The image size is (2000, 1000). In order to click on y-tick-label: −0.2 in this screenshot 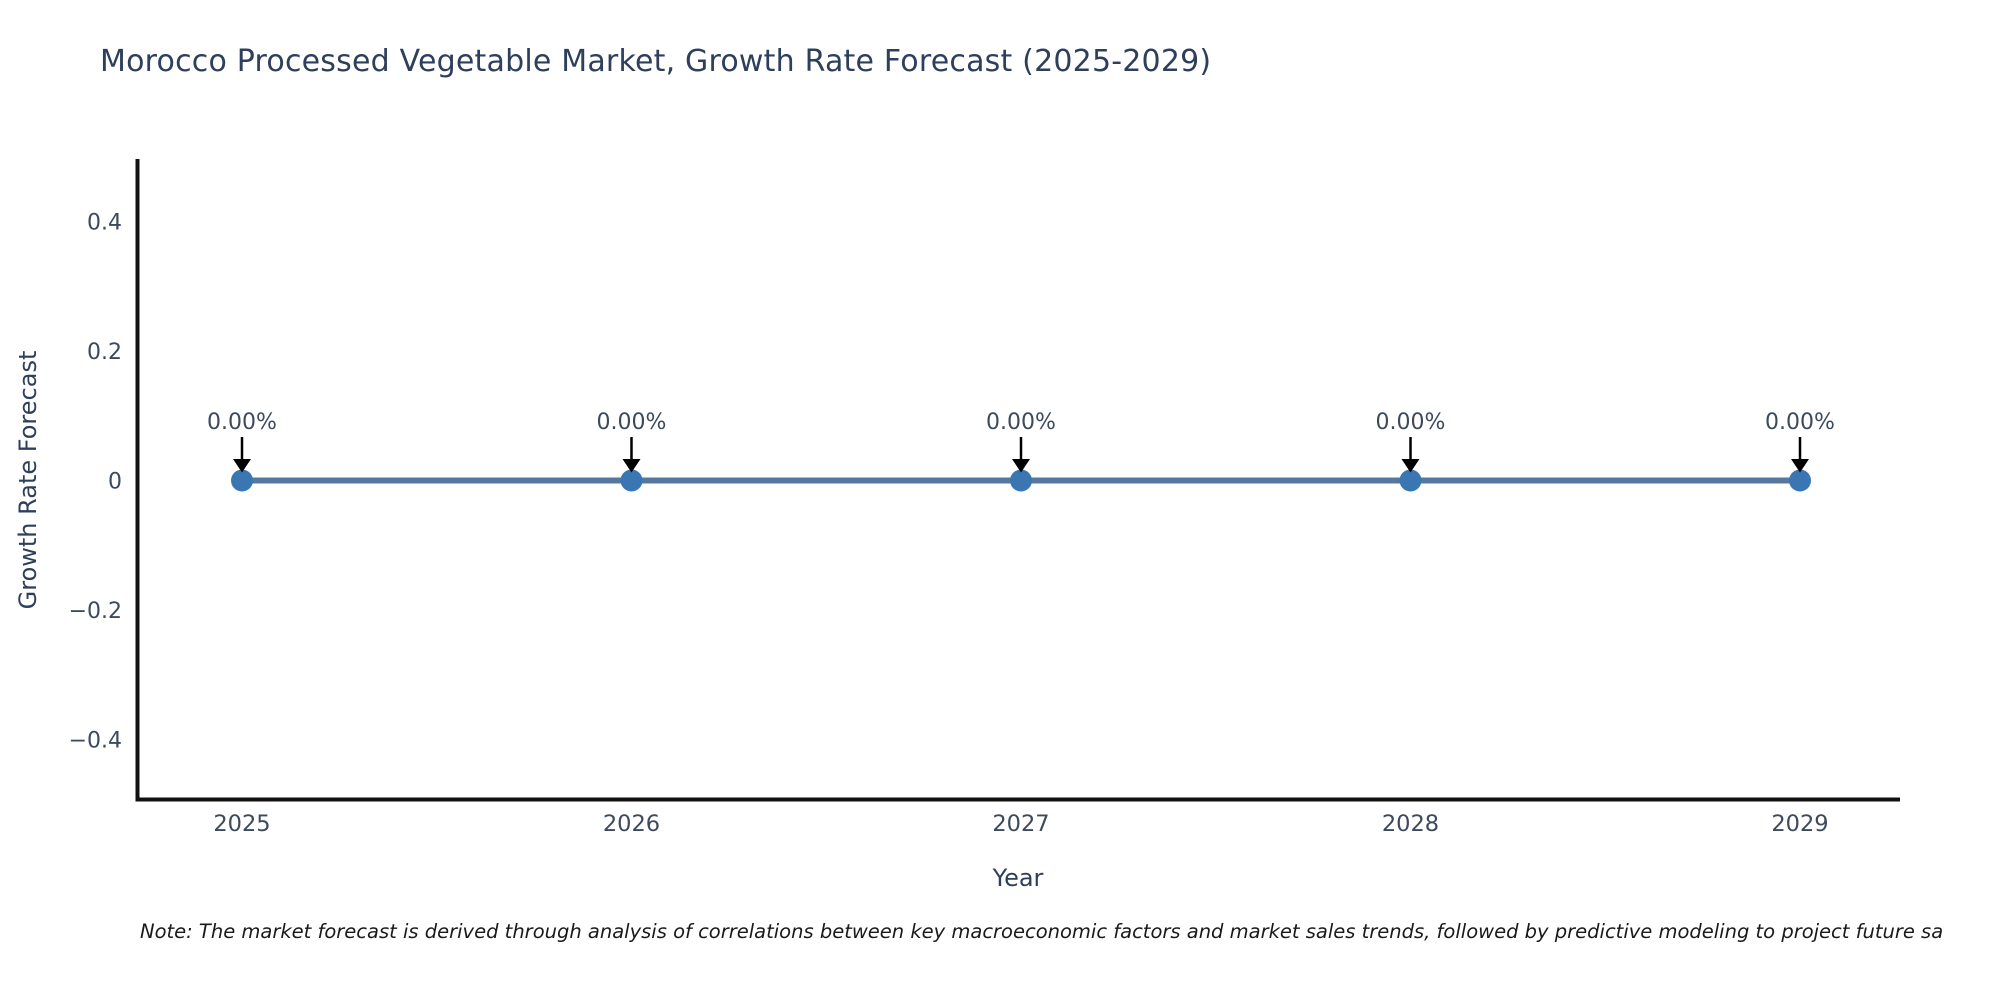, I will do `click(95, 611)`.